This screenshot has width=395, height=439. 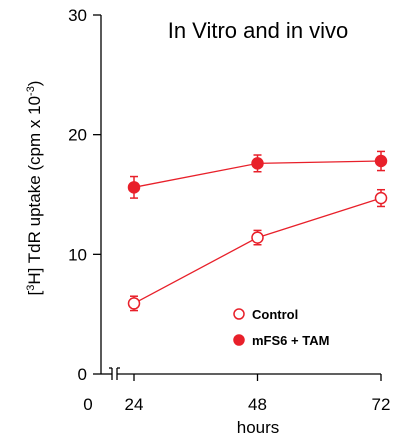 I want to click on y-axis-title-part: [, so click(x=34, y=292).